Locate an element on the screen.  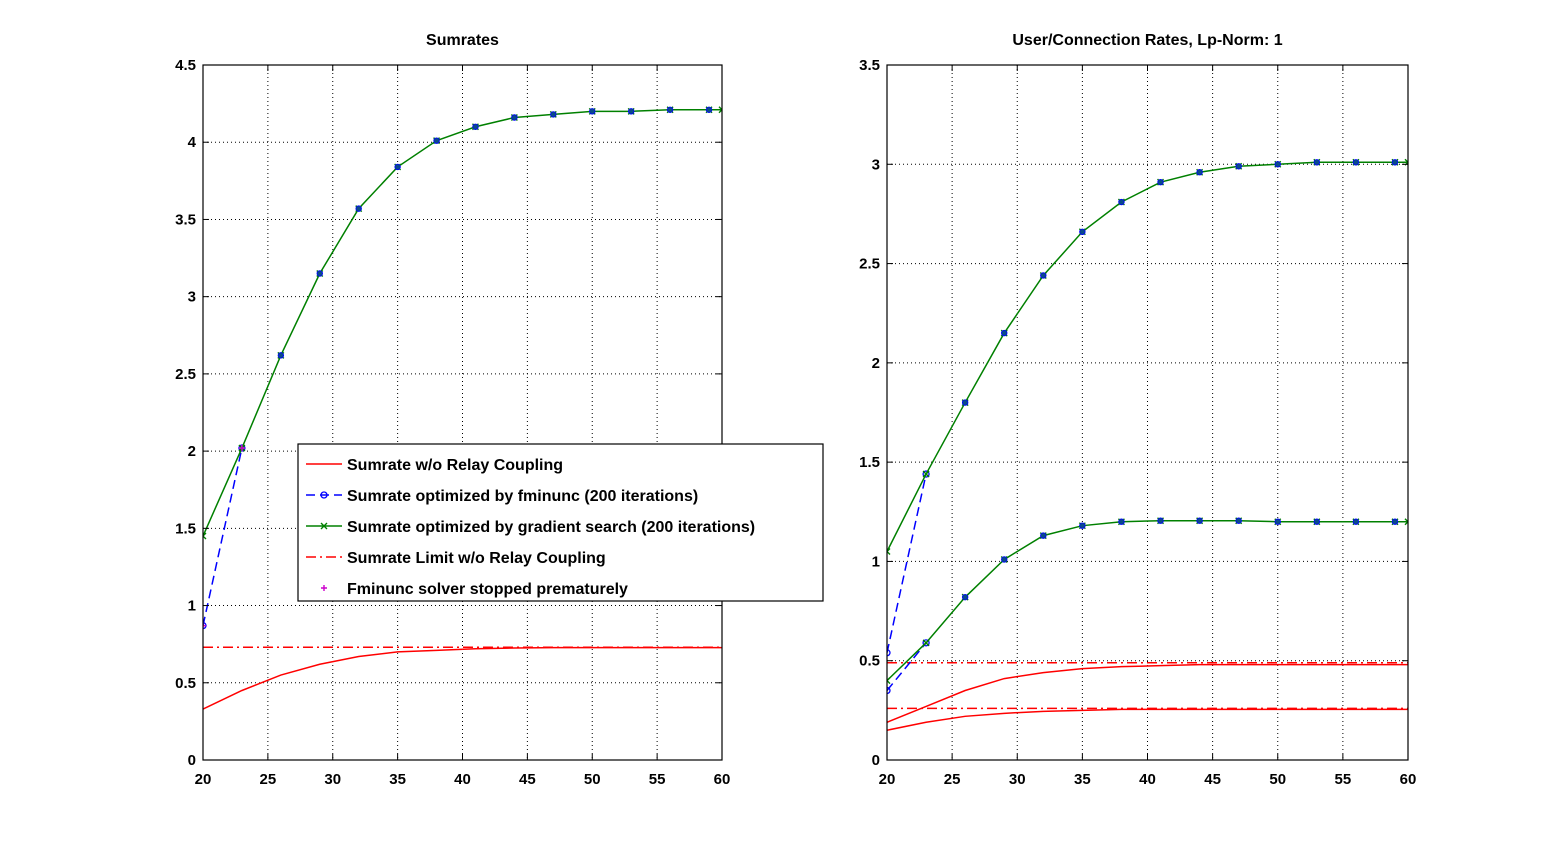
series-5-line is located at coordinates (907, 563).